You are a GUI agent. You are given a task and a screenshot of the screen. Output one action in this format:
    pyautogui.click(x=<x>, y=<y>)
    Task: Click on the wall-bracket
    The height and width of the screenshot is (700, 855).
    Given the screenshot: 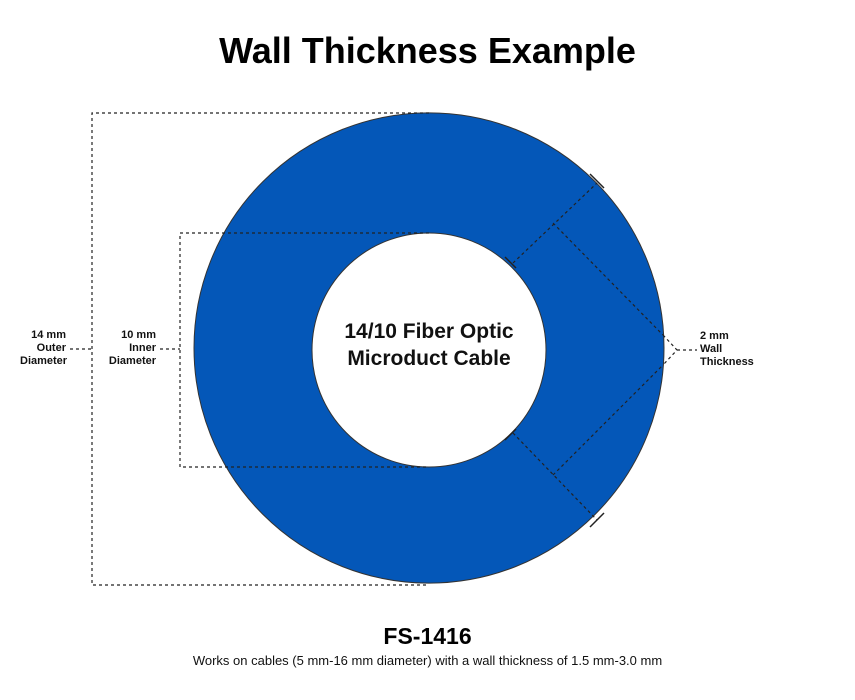 What is the action you would take?
    pyautogui.click(x=670, y=350)
    